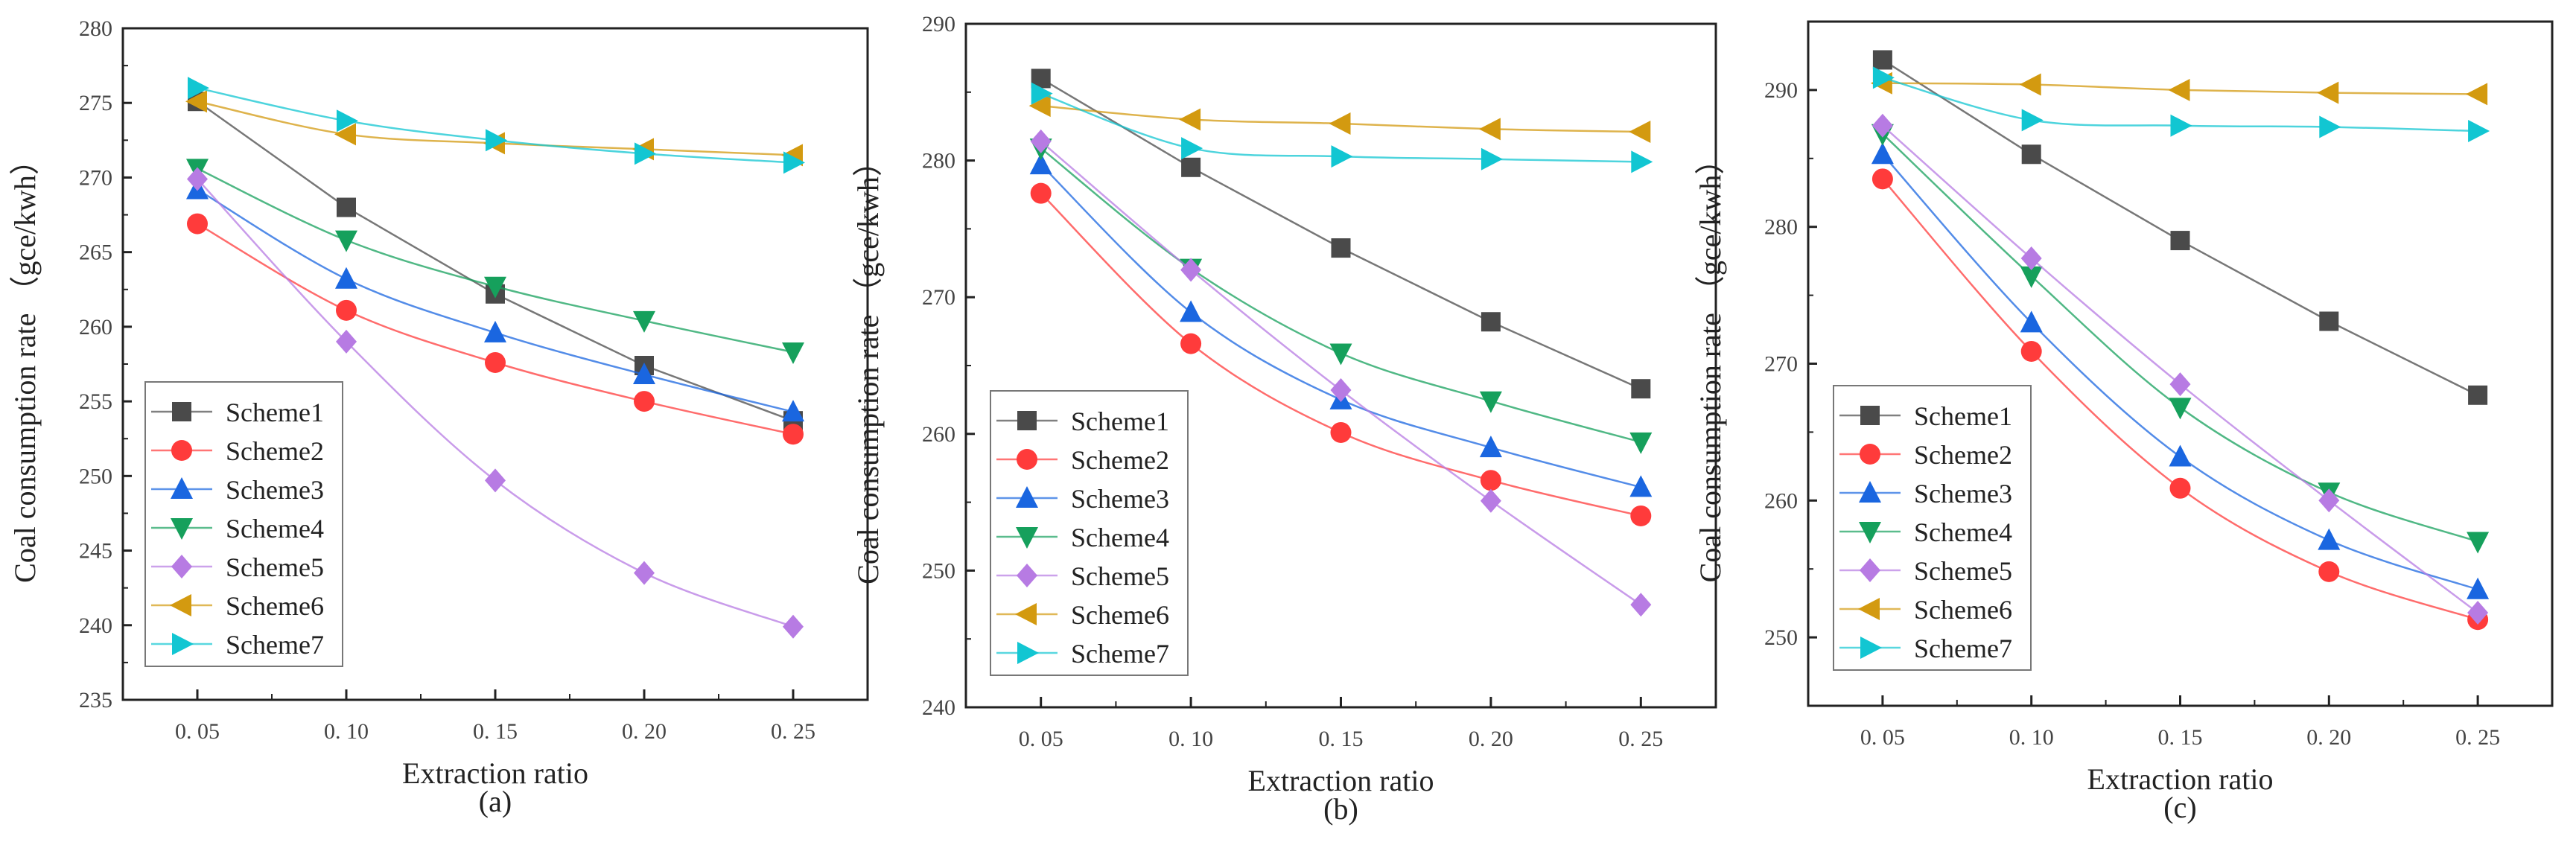  What do you see at coordinates (1781, 637) in the screenshot?
I see `y-tick-label: 250` at bounding box center [1781, 637].